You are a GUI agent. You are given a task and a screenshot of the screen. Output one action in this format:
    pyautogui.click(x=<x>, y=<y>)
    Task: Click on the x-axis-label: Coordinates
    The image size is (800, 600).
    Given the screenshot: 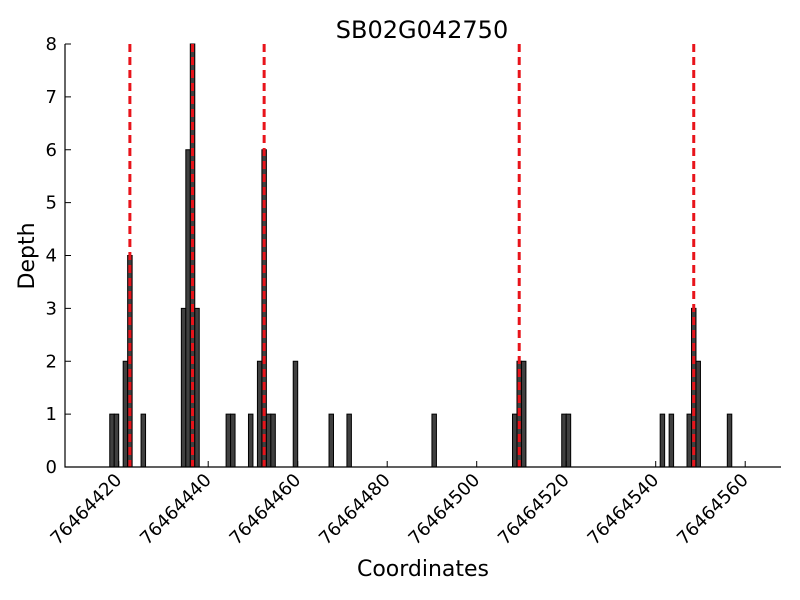 What is the action you would take?
    pyautogui.click(x=423, y=569)
    